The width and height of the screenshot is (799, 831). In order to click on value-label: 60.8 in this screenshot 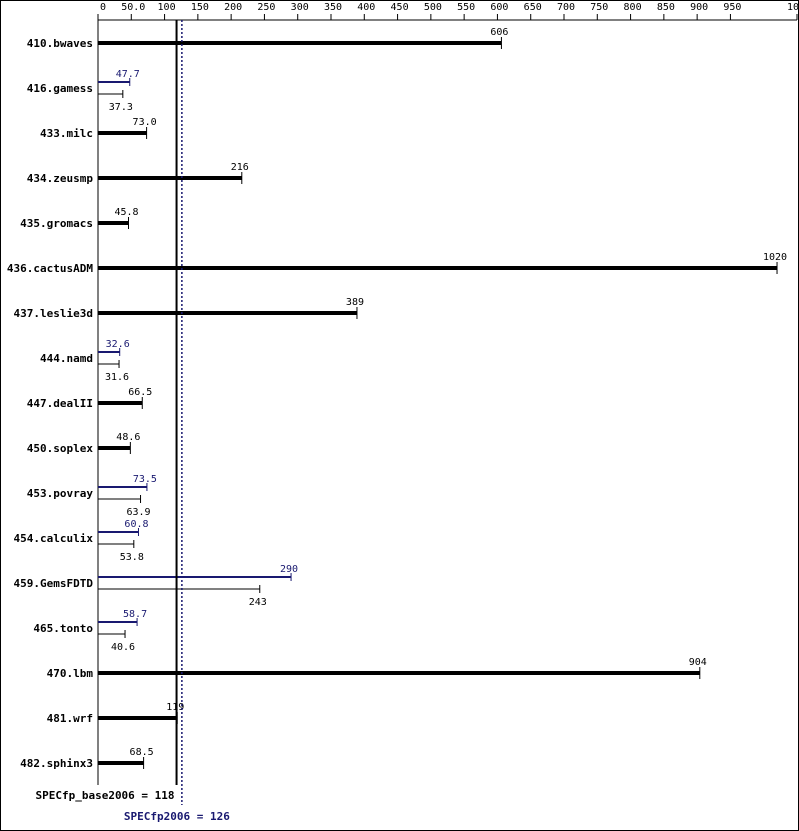, I will do `click(136, 524)`.